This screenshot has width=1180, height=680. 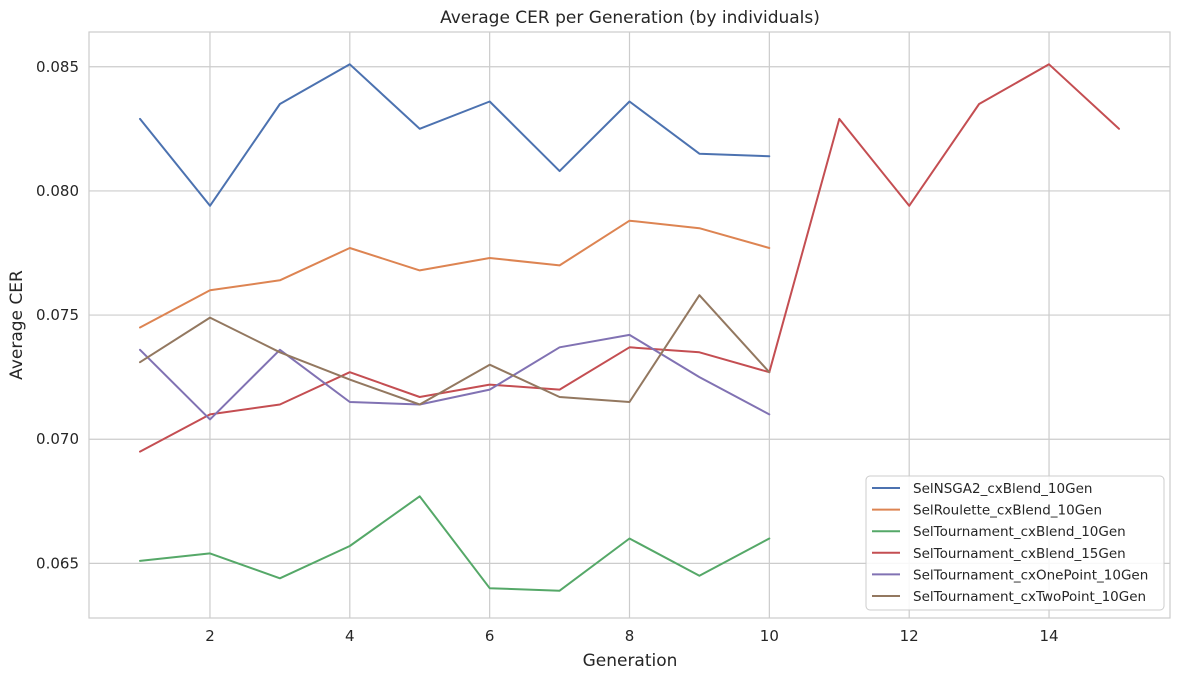 I want to click on series-line-SelNSGA2_cxBlend_10Gen, so click(x=455, y=135).